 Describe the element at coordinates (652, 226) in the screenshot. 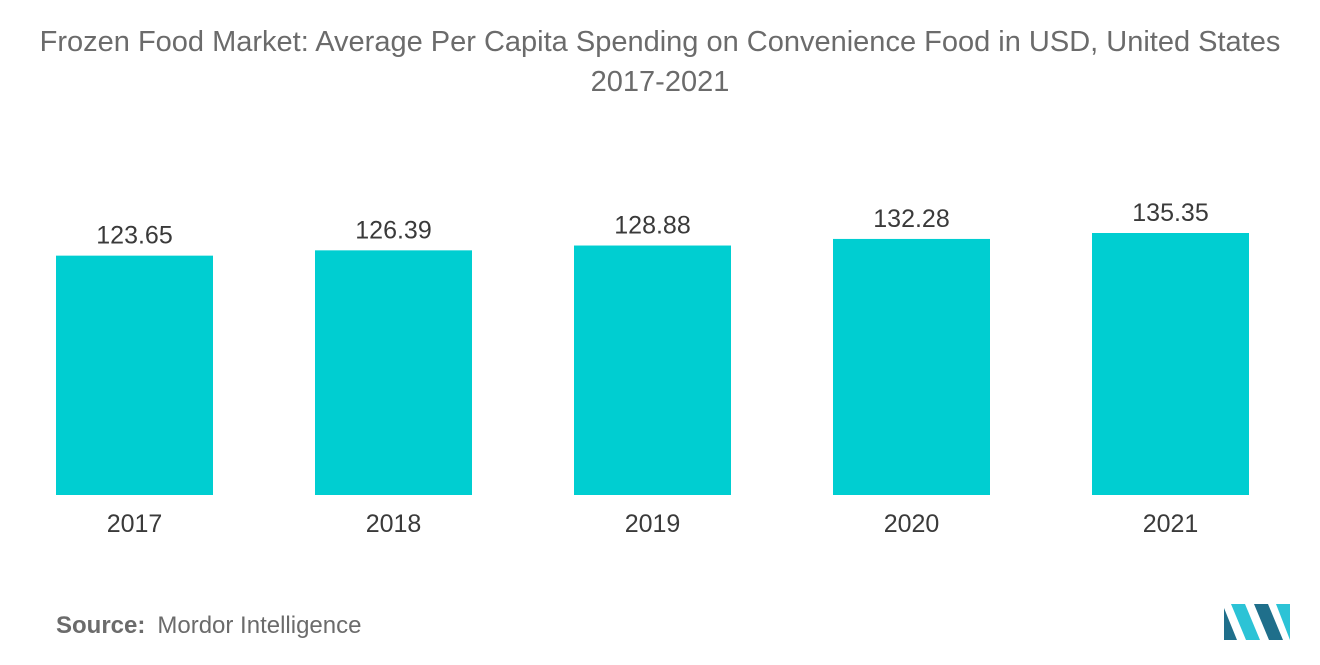

I see `bar-value-label: 128.88` at that location.